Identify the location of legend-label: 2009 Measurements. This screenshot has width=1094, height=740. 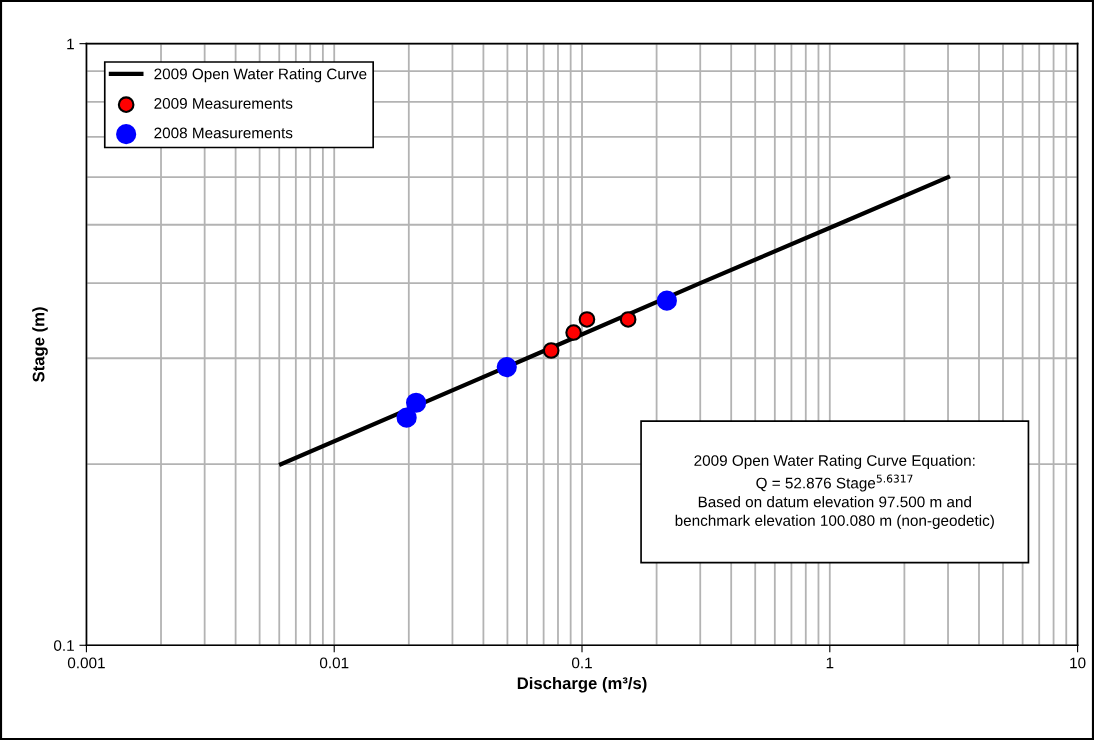
(223, 103).